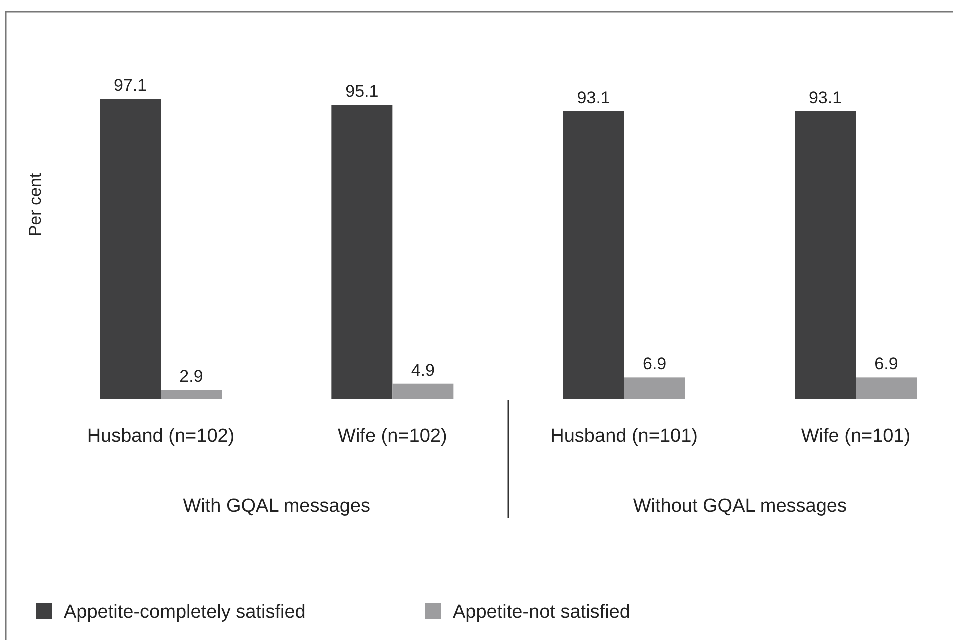  I want to click on data-label: 2.9, so click(192, 376).